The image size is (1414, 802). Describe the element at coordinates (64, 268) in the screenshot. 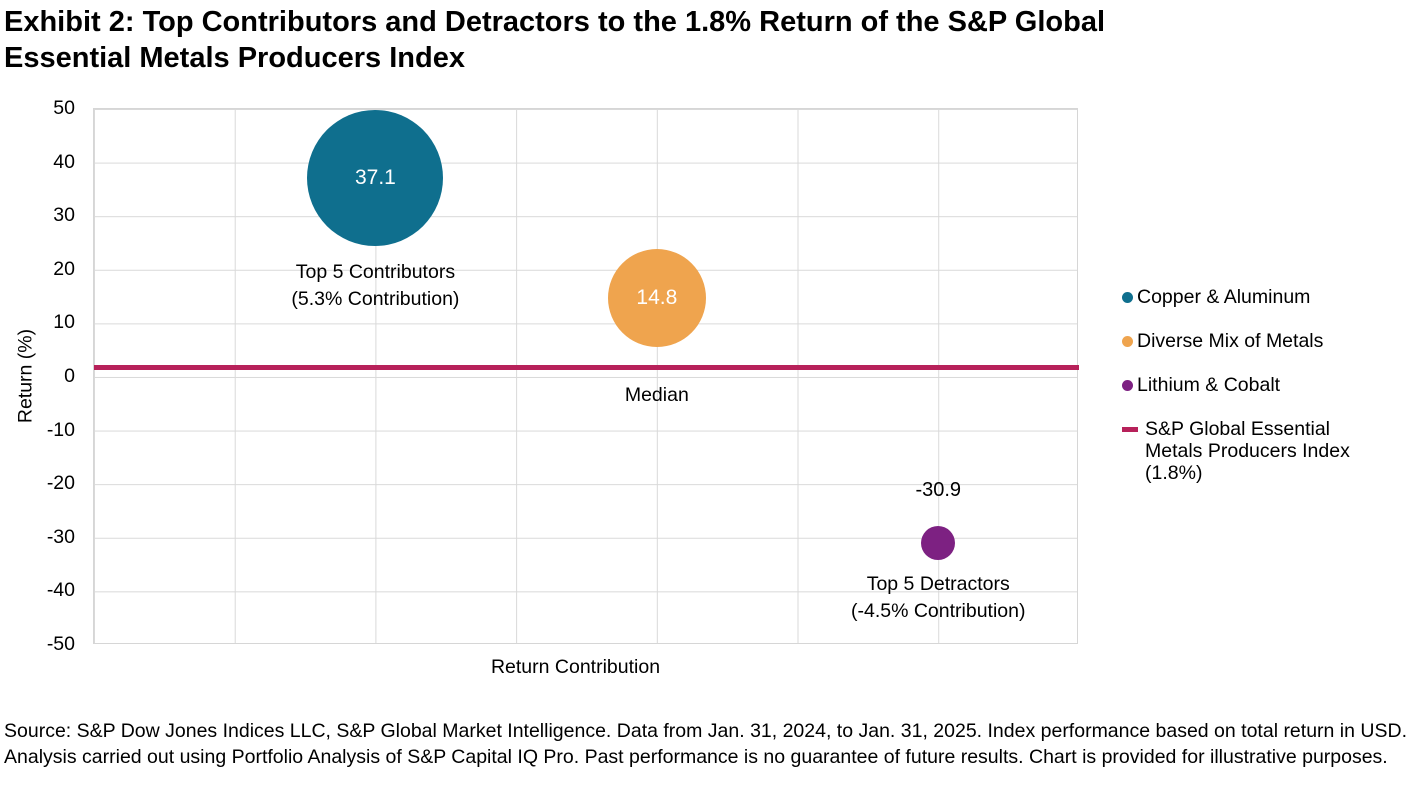

I see `y-tick-label: 20` at that location.